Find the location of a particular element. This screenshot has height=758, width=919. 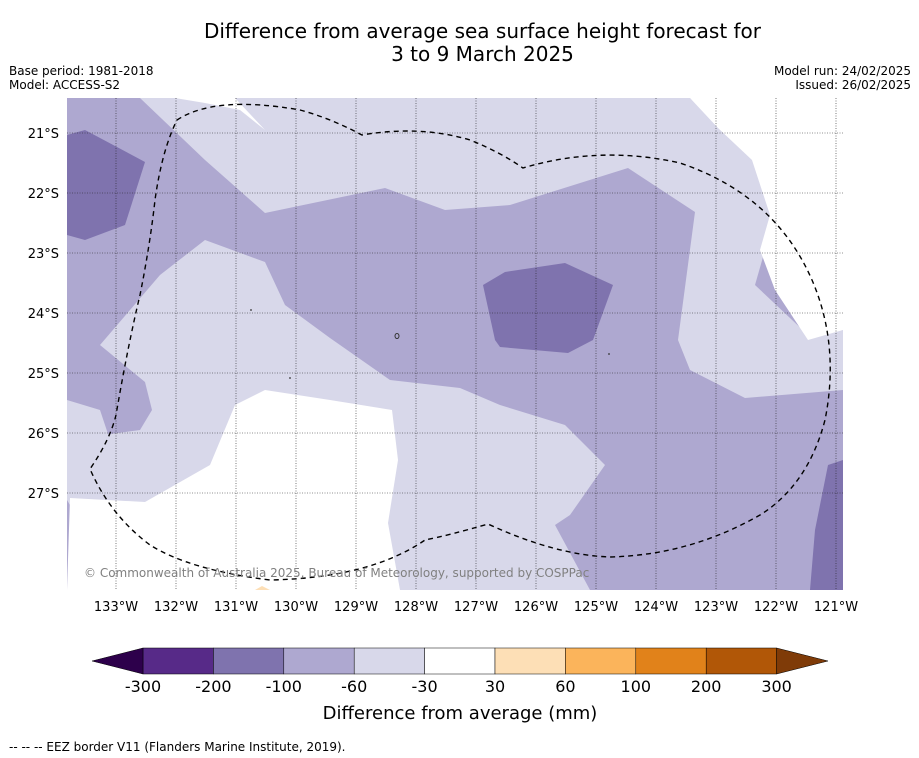

lon-tick-label: 124°W is located at coordinates (656, 607).